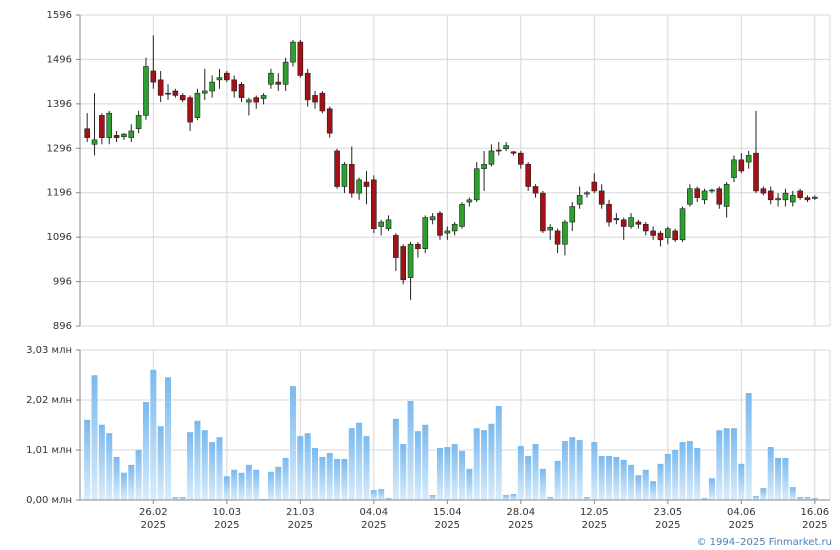 Image resolution: width=840 pixels, height=550 pixels. I want to click on y-tick-label: 0,00 млн, so click(49, 500).